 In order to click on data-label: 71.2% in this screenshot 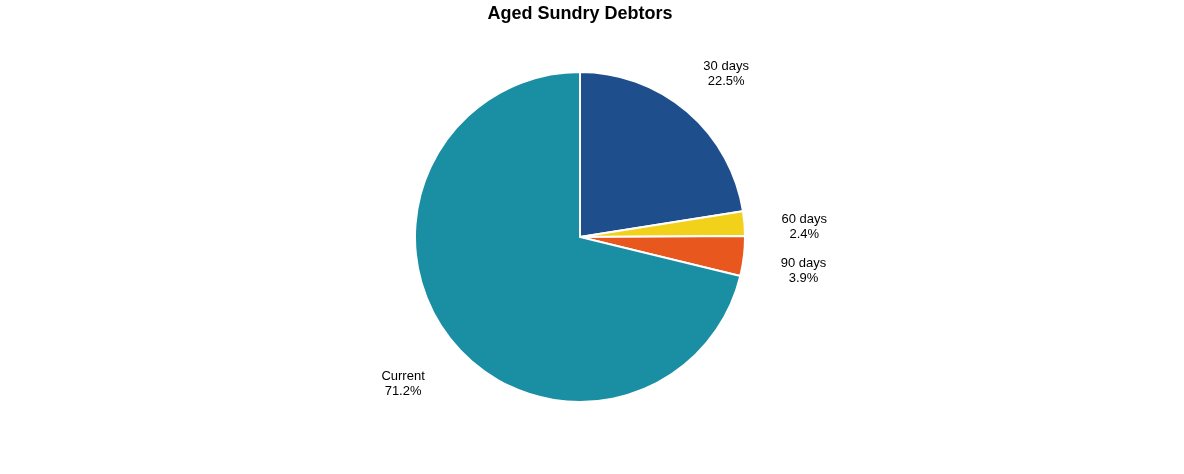, I will do `click(403, 391)`.